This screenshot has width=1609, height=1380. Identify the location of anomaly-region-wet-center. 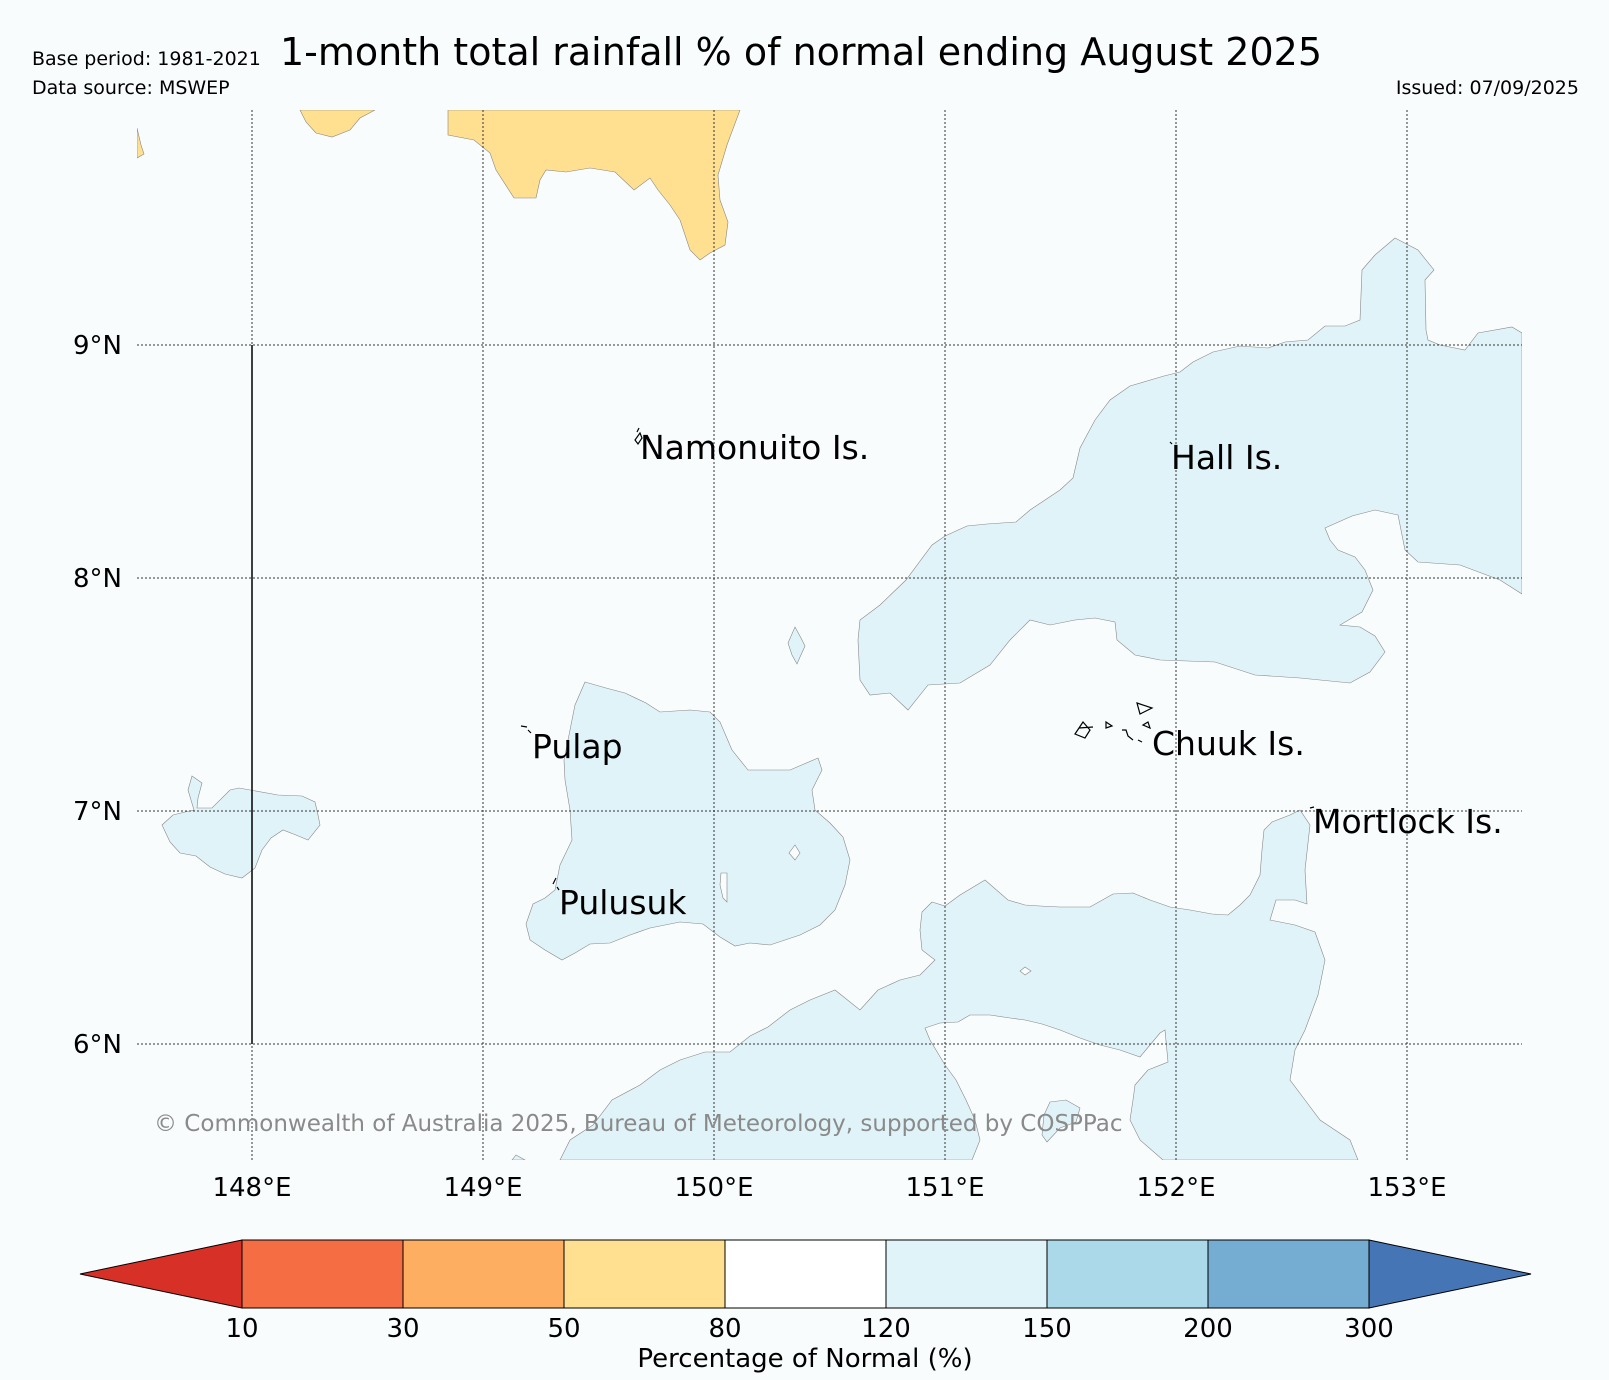
(688, 821).